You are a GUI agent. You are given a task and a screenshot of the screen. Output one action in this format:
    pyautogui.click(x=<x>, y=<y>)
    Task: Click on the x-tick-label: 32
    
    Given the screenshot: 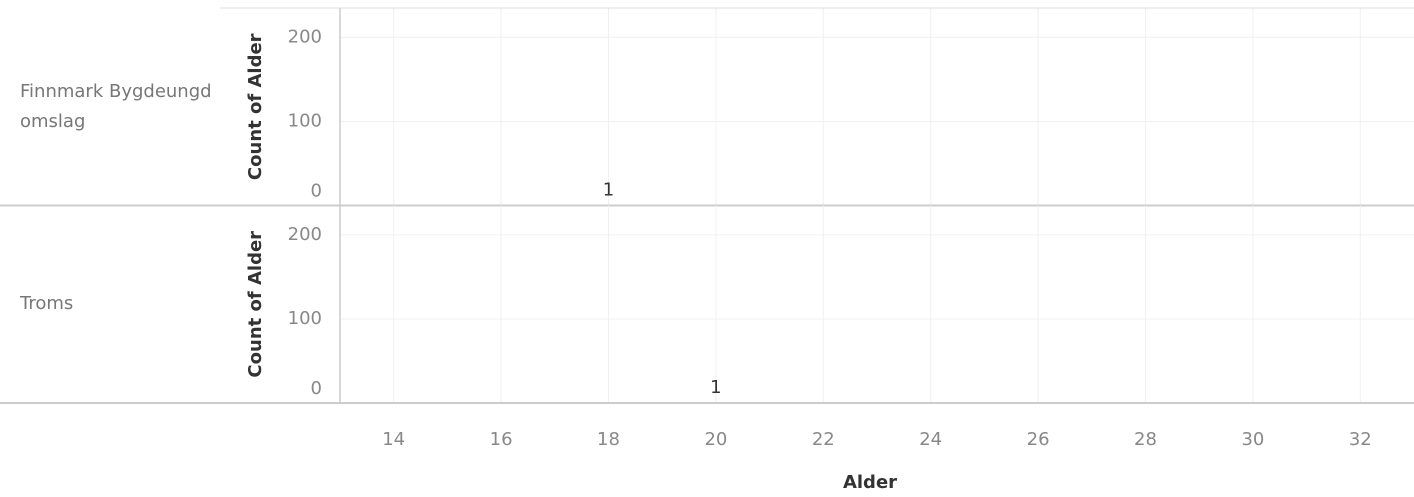 What is the action you would take?
    pyautogui.click(x=1360, y=439)
    